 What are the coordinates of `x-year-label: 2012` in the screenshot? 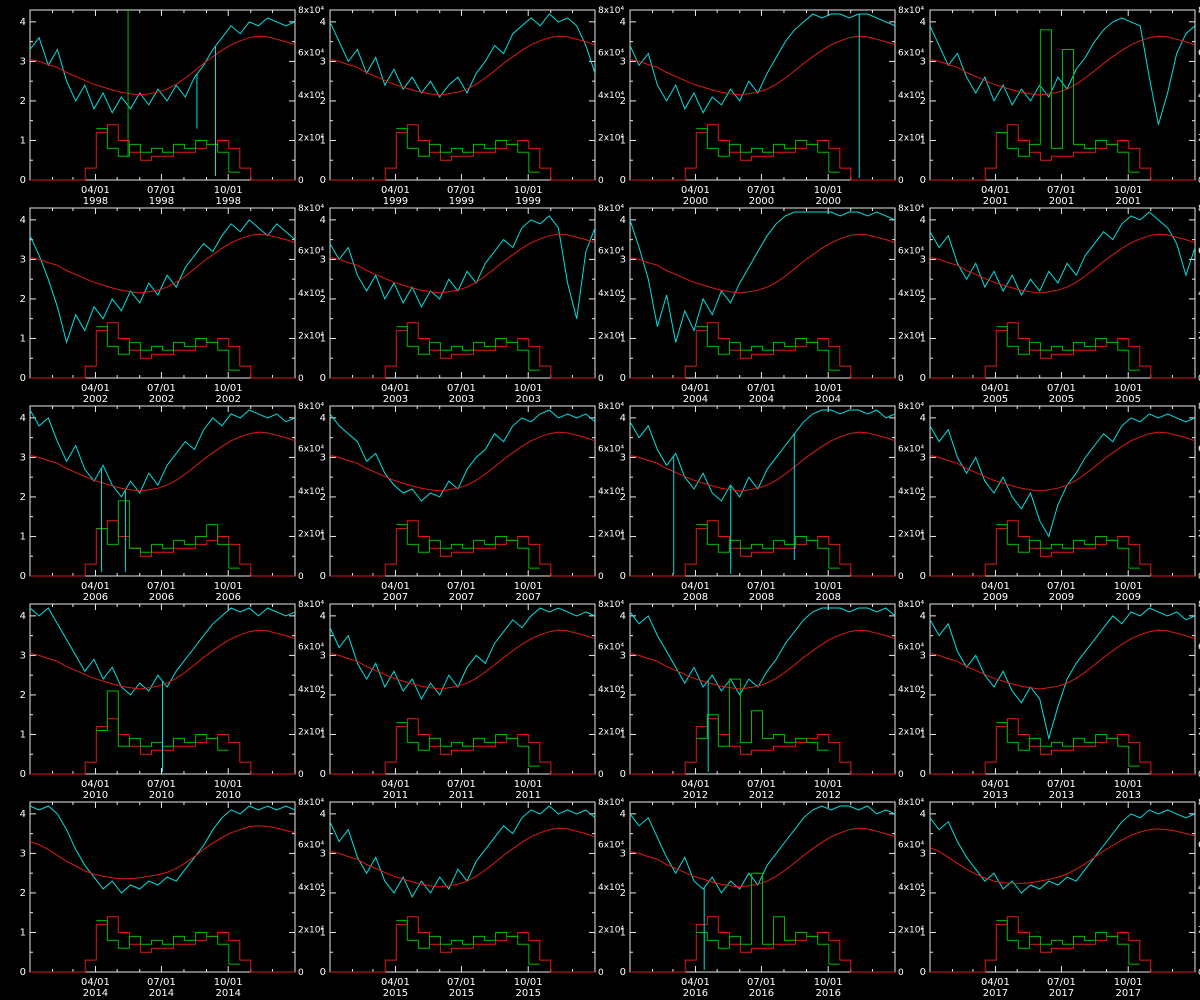 It's located at (827, 795).